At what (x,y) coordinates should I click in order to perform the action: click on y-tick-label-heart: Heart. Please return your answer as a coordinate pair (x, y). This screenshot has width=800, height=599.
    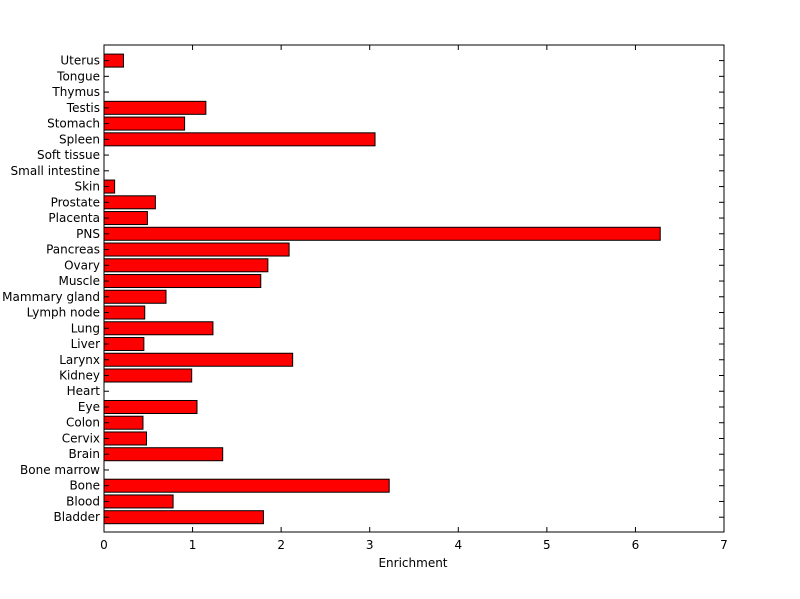
    Looking at the image, I should click on (84, 391).